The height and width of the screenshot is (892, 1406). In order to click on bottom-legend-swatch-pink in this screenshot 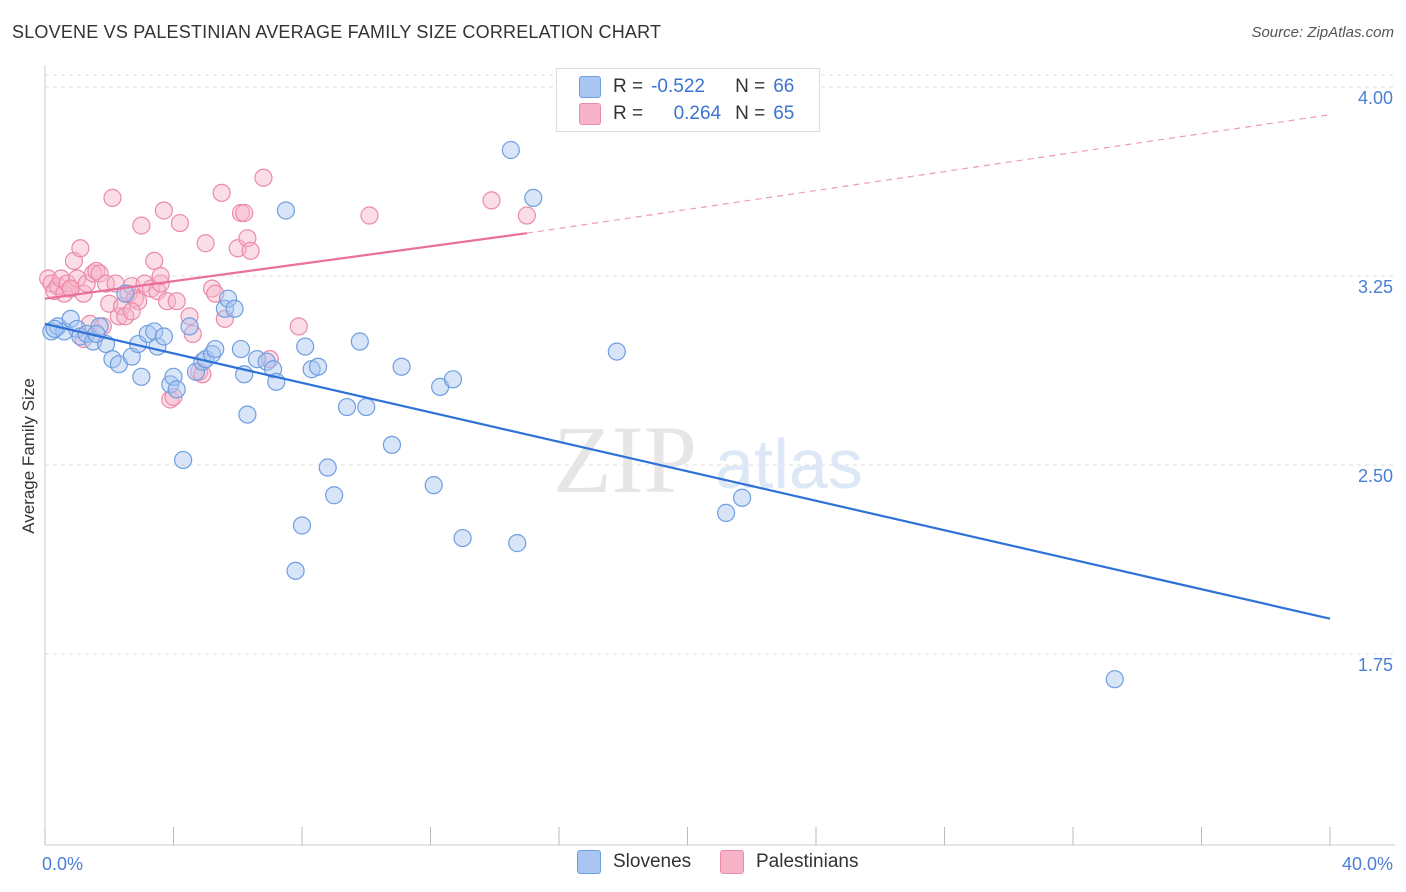, I will do `click(732, 862)`.